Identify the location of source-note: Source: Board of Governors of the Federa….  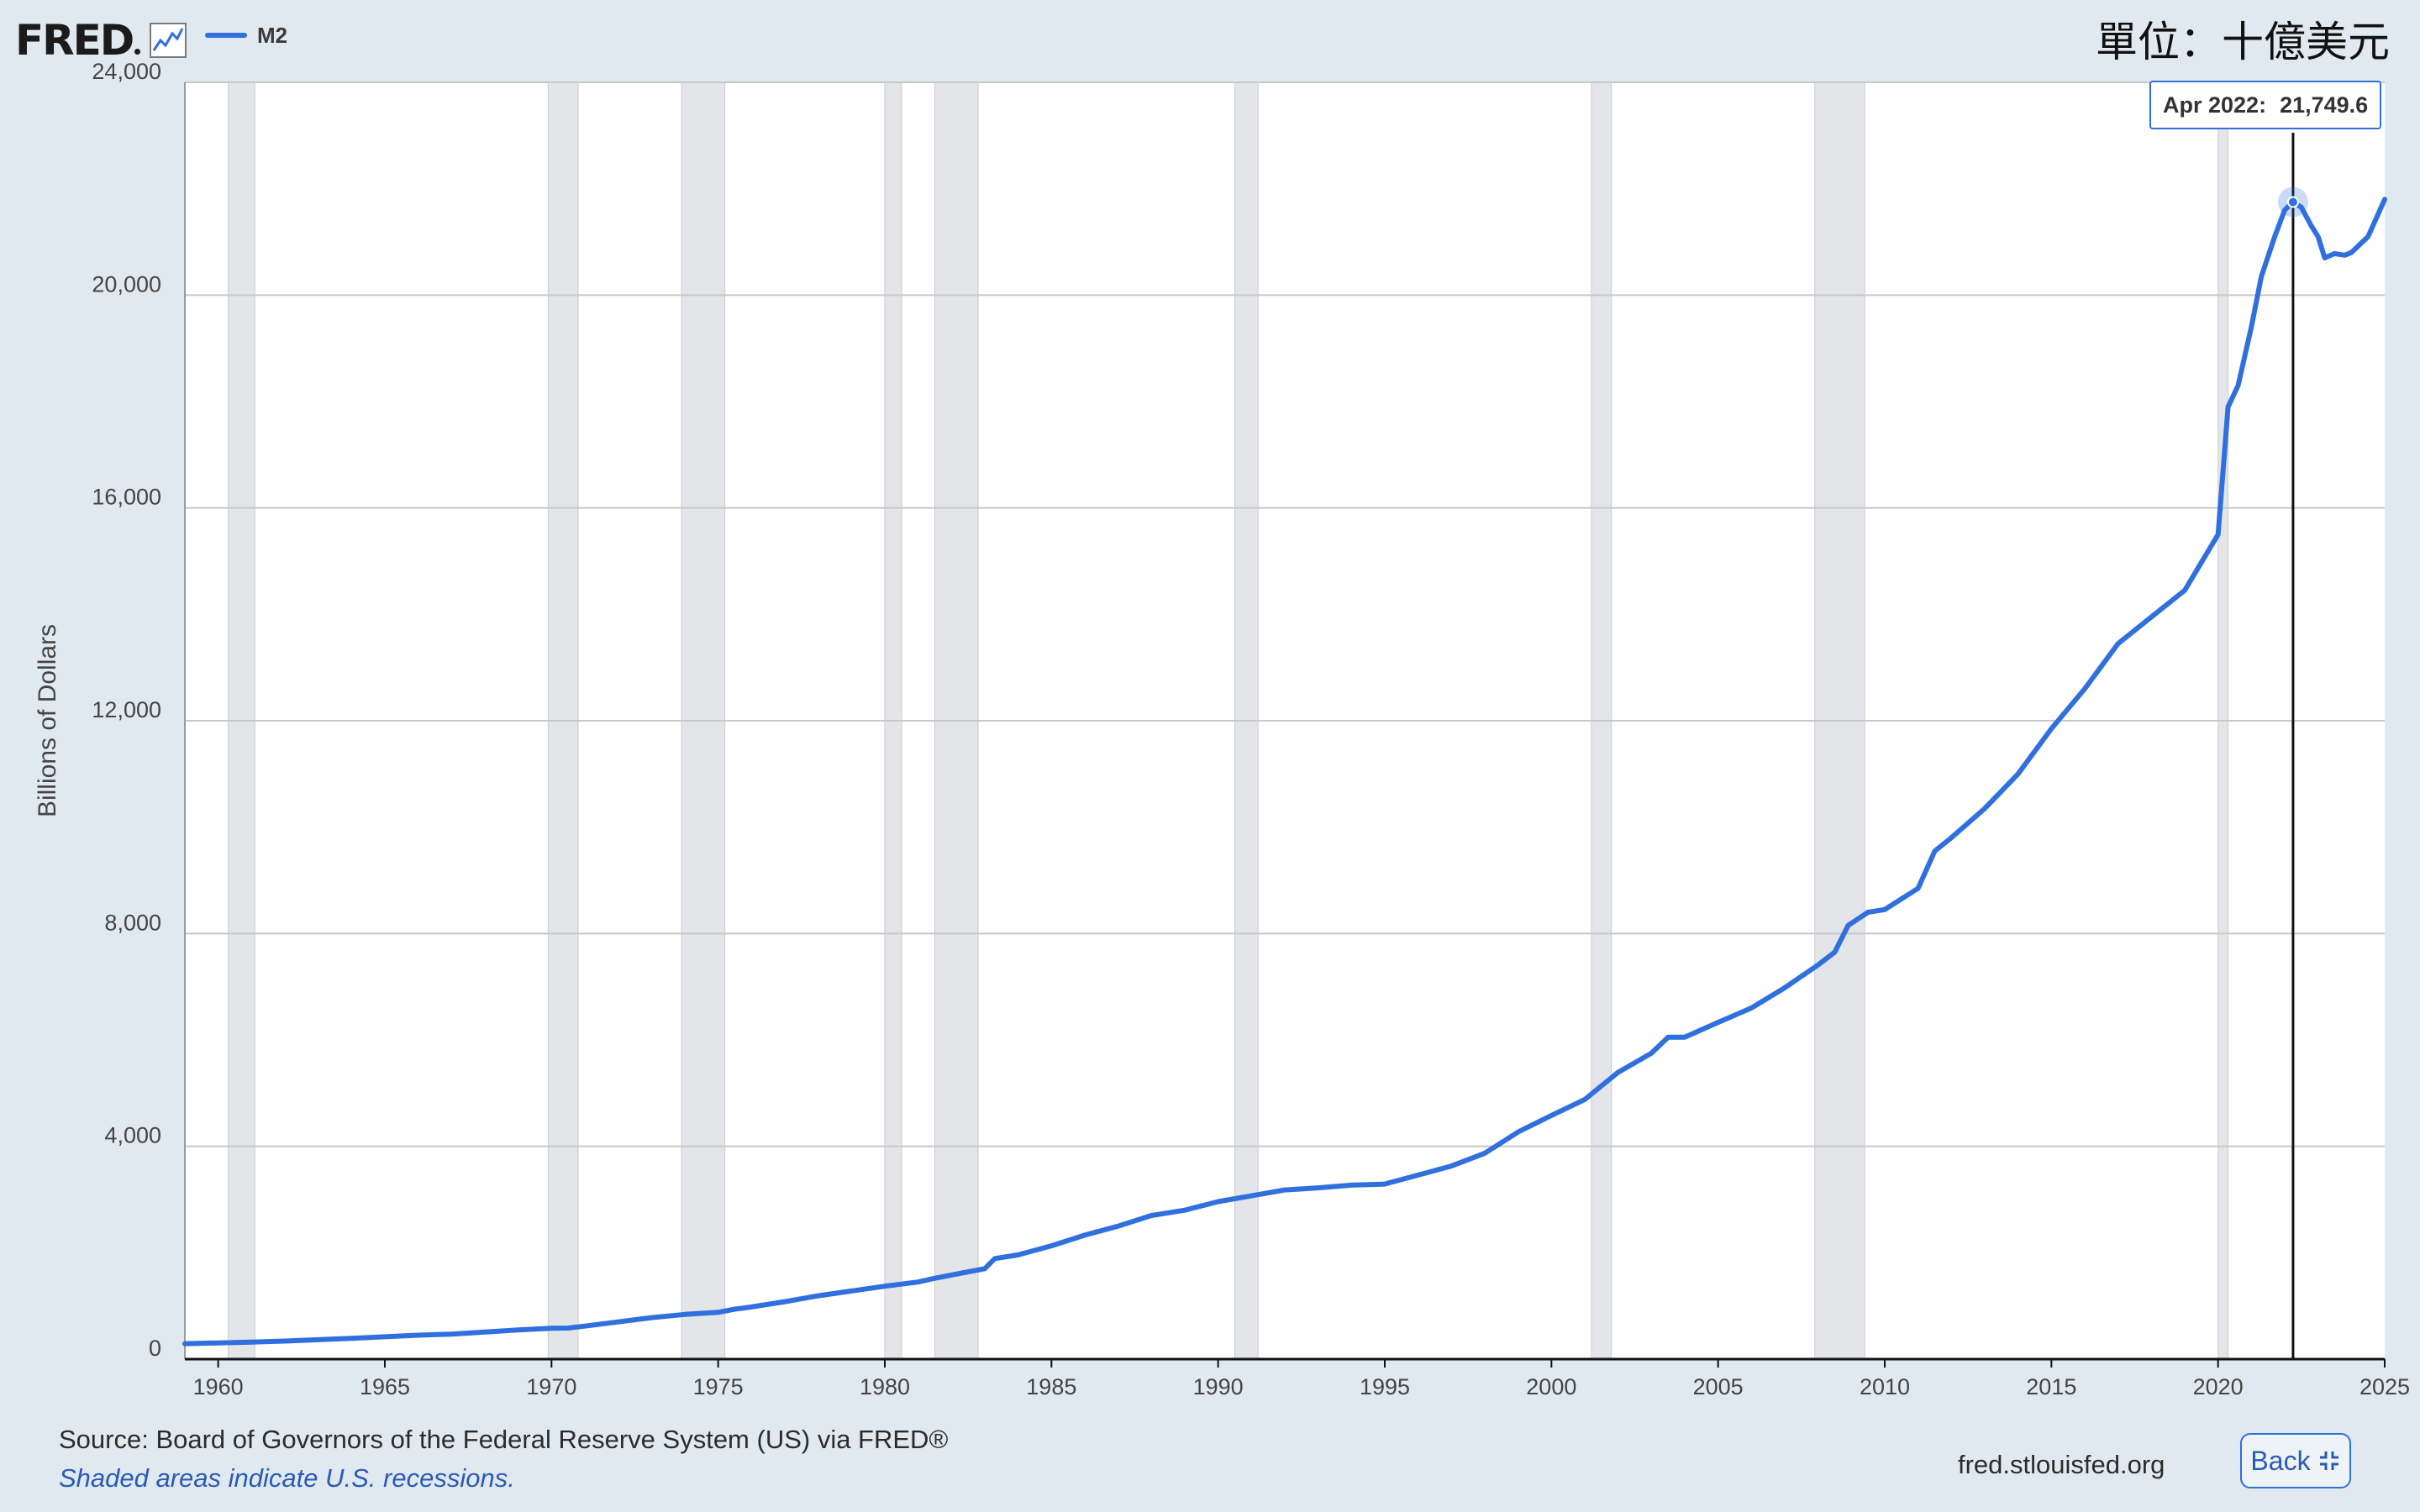
(504, 1439).